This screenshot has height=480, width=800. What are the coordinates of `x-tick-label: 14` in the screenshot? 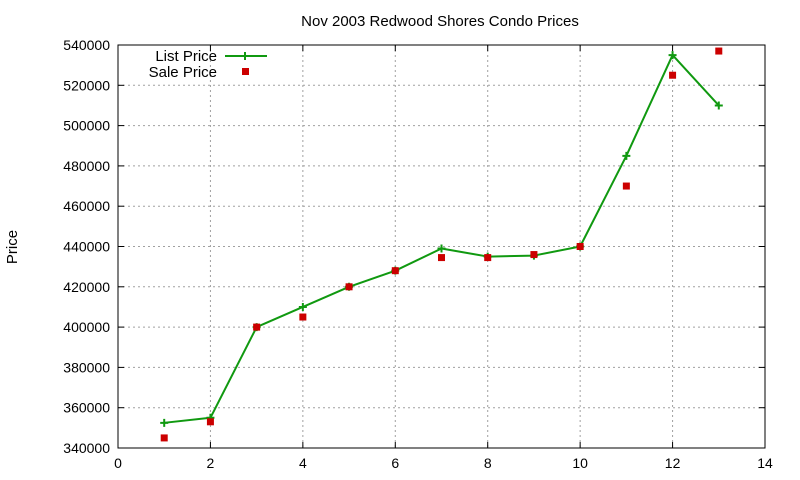 It's located at (765, 463).